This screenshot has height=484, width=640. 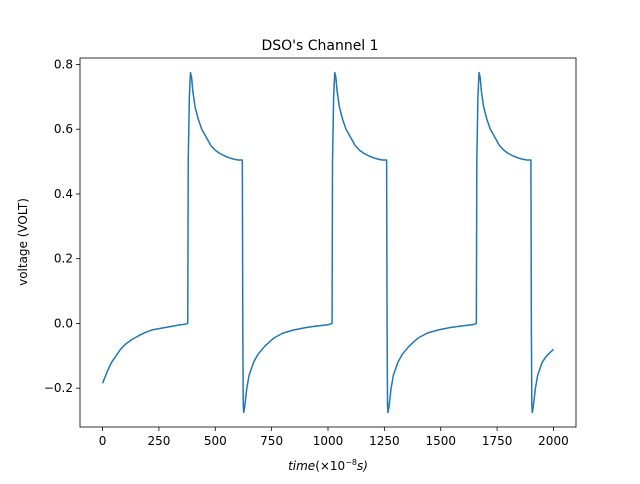 I want to click on x-tick-label: 750, so click(x=271, y=441).